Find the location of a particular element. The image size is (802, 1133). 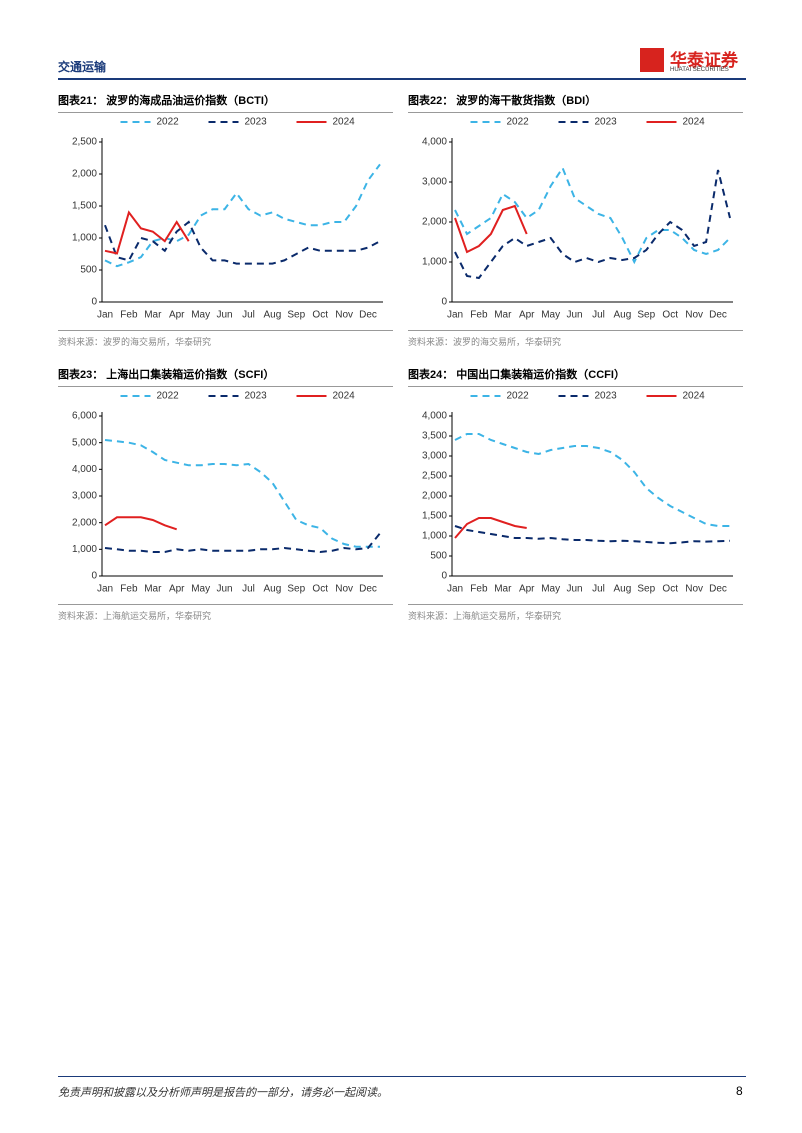

y-tick-label: 6,000 is located at coordinates (84, 416).